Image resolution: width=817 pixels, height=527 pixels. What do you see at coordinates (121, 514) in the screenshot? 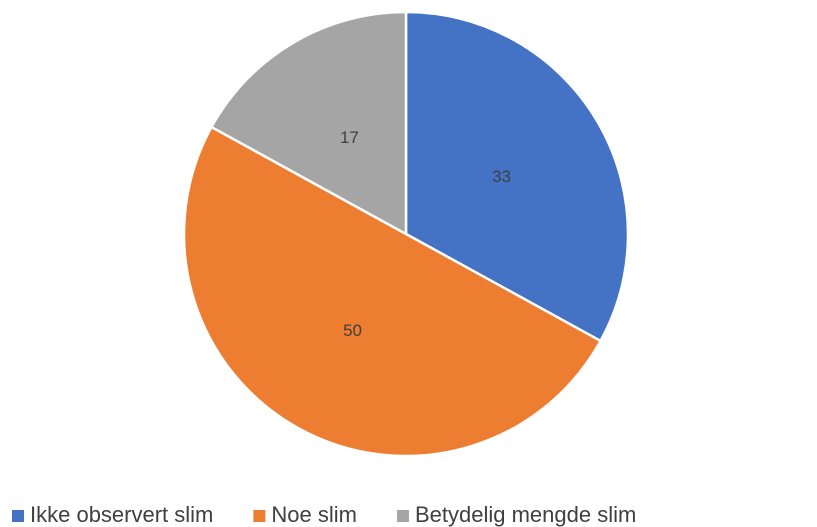
I see `legend-label: Ikke observert slim` at bounding box center [121, 514].